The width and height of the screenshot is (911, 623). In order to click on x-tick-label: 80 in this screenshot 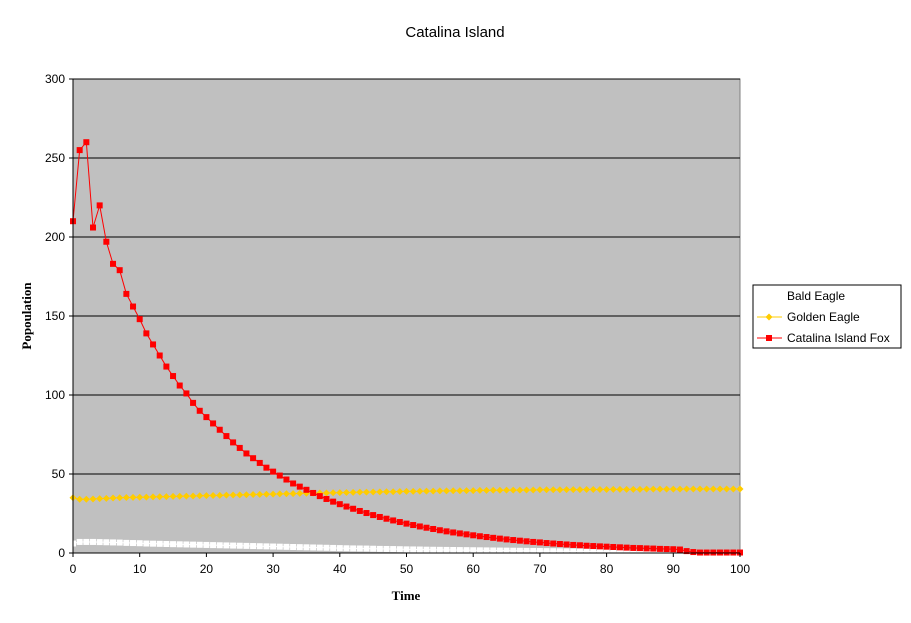, I will do `click(607, 569)`.